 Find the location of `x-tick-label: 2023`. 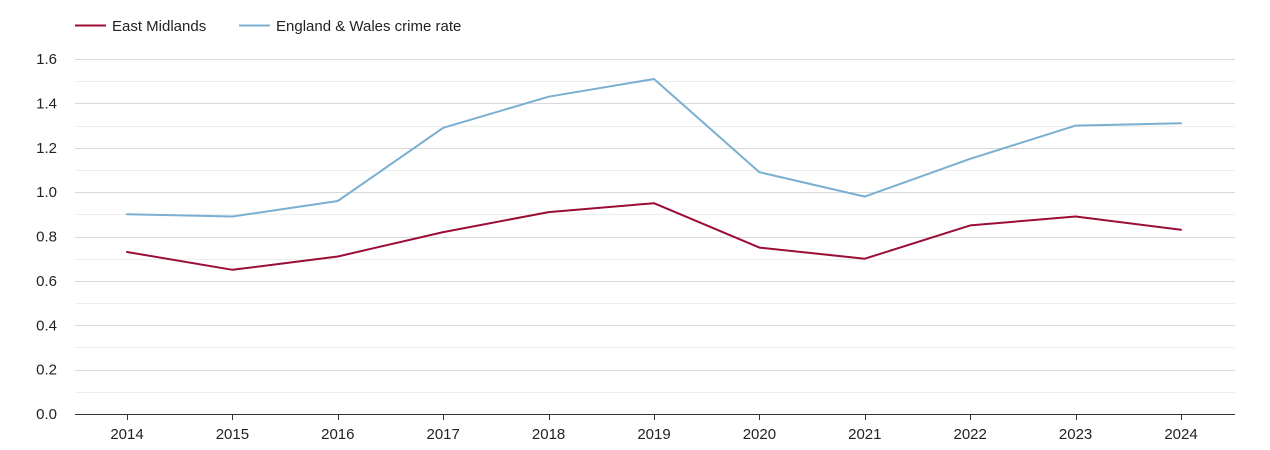

x-tick-label: 2023 is located at coordinates (1075, 434).